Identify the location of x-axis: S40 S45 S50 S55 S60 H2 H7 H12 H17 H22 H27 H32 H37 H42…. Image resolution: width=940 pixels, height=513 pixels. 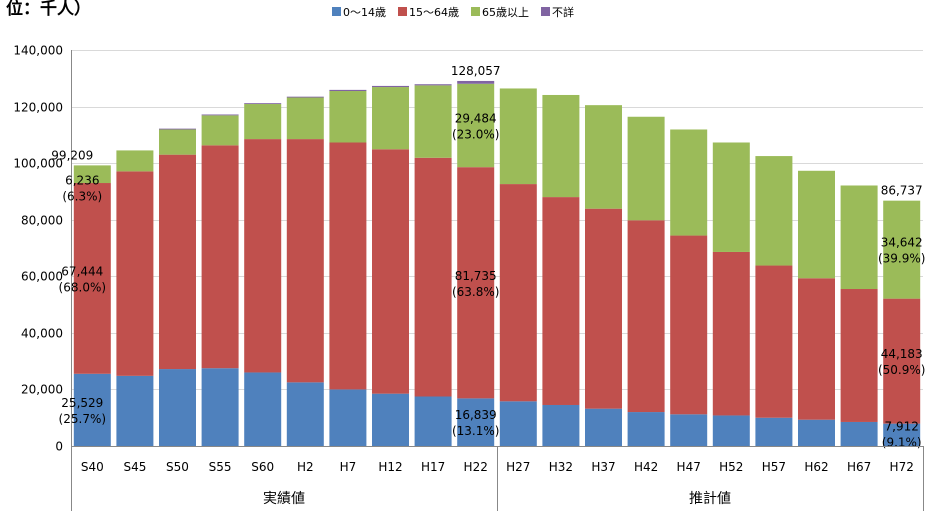
(497, 478).